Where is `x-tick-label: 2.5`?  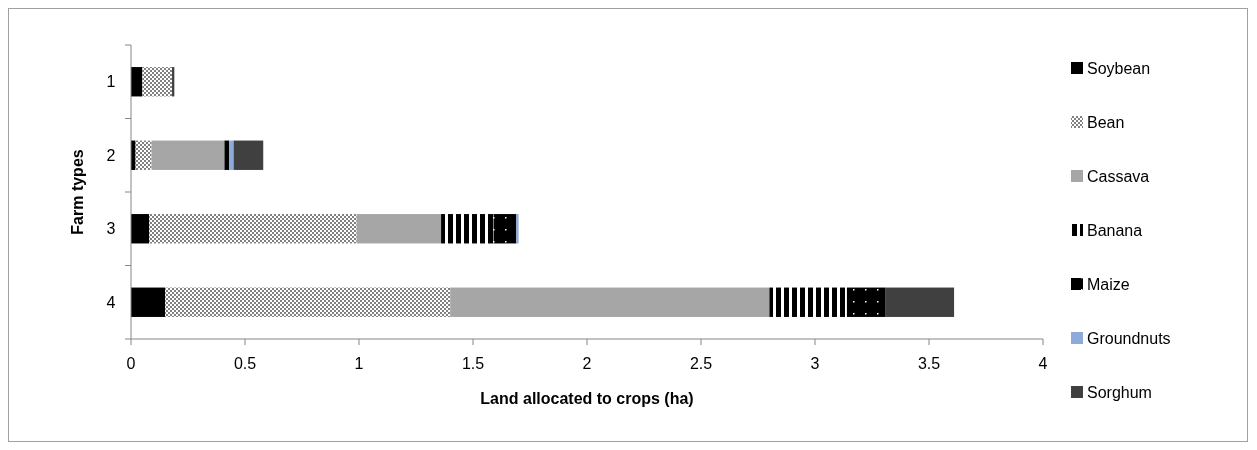 x-tick-label: 2.5 is located at coordinates (701, 363).